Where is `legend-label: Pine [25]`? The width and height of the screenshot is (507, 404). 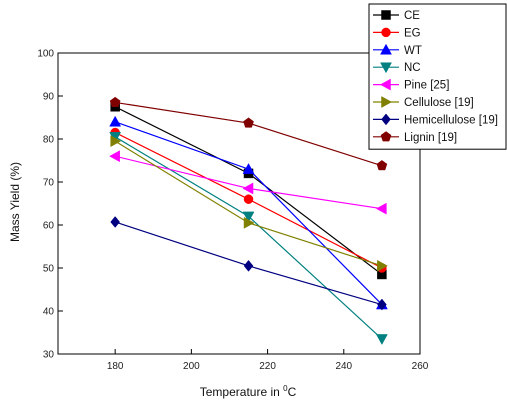
legend-label: Pine [25] is located at coordinates (426, 86).